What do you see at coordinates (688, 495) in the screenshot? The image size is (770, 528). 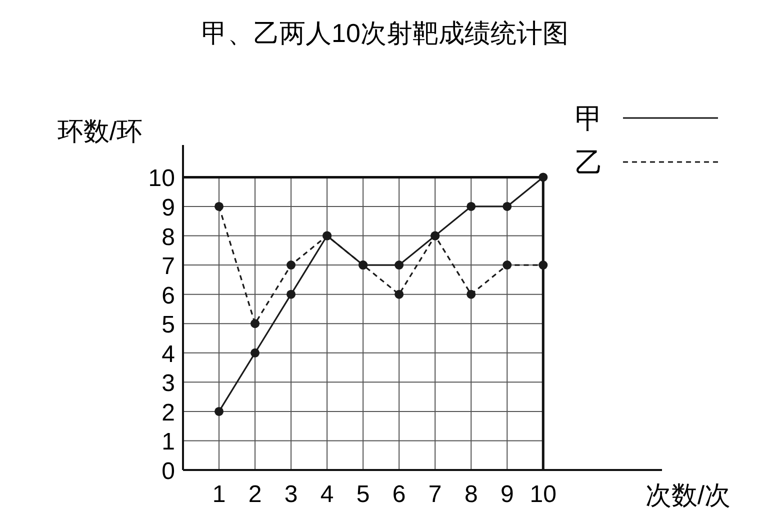 I see `x-axis-title: 次数/次` at bounding box center [688, 495].